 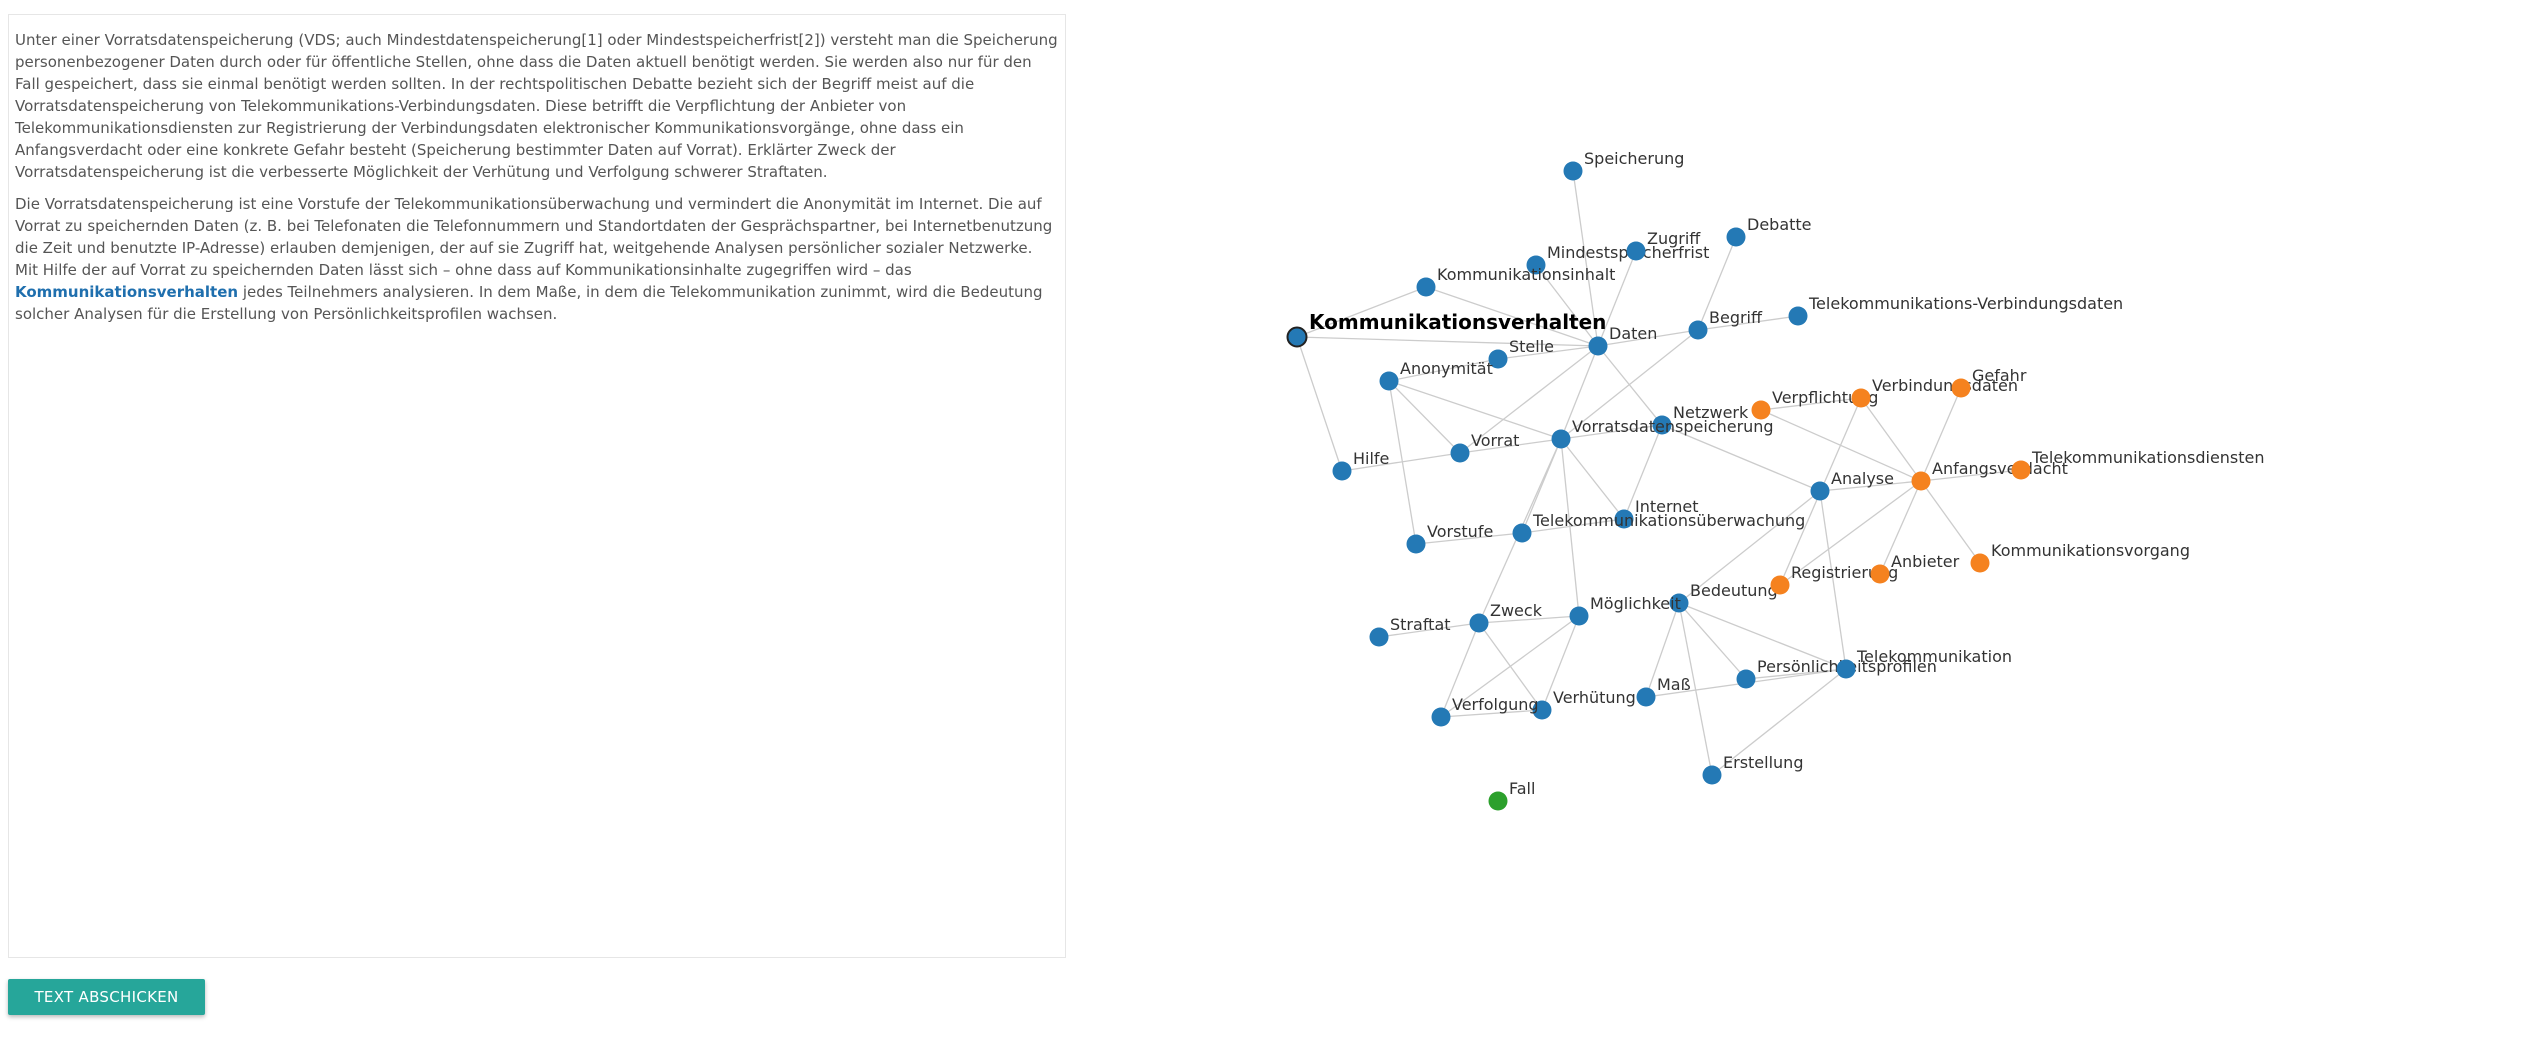 I want to click on graph-node-anbieter: Anbieter, so click(x=1915, y=568).